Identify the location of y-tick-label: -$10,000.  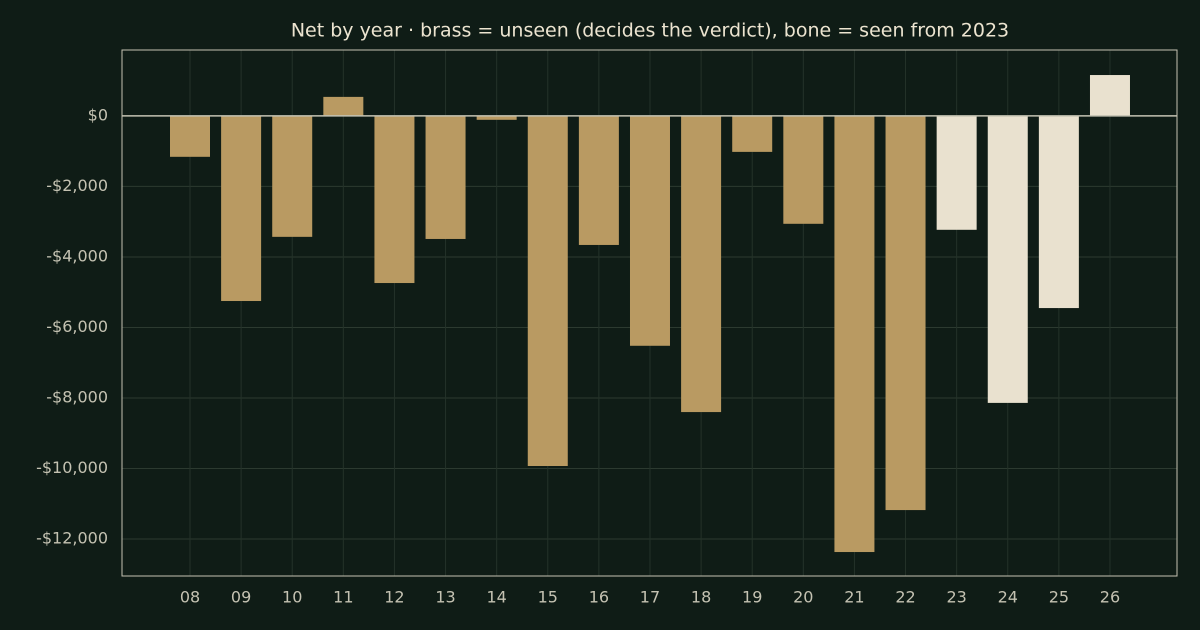
(72, 467).